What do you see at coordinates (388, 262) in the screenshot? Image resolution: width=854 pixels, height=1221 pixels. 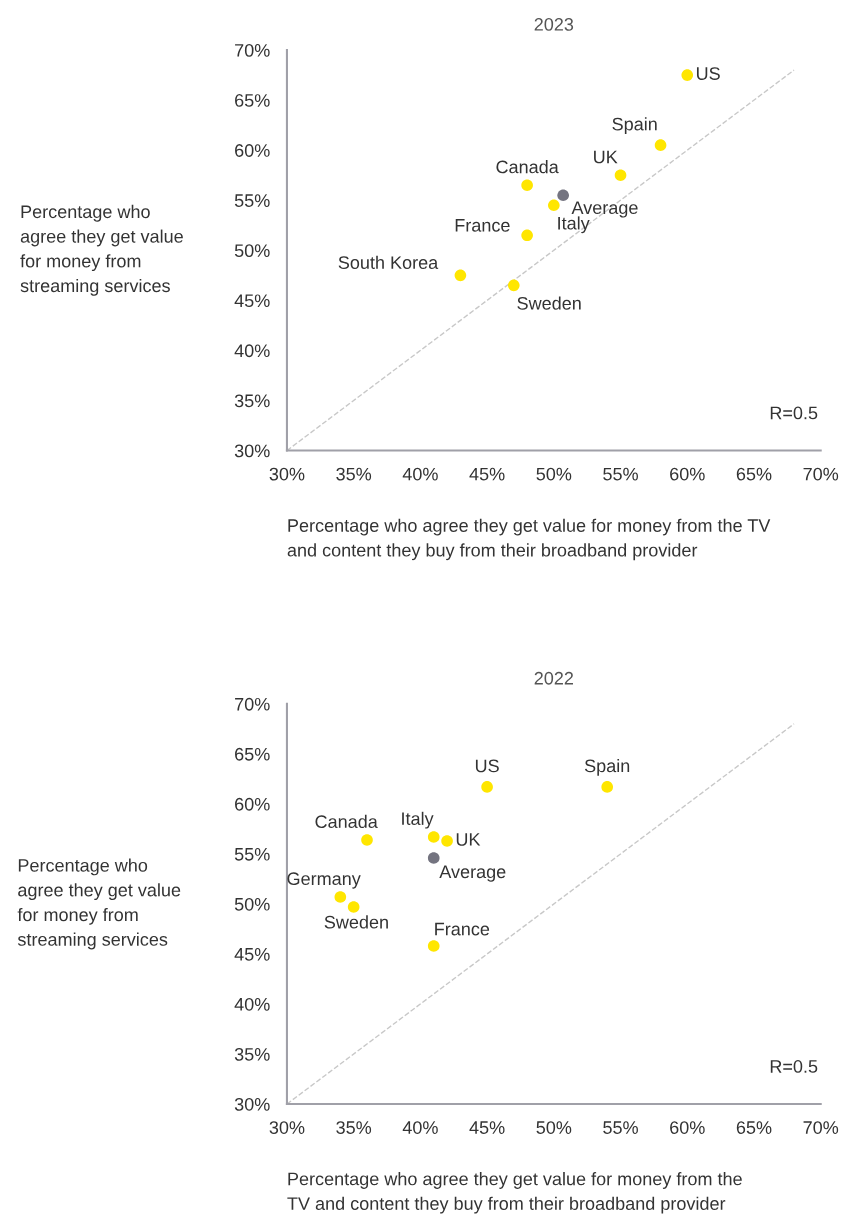 I see `series-label: South Korea` at bounding box center [388, 262].